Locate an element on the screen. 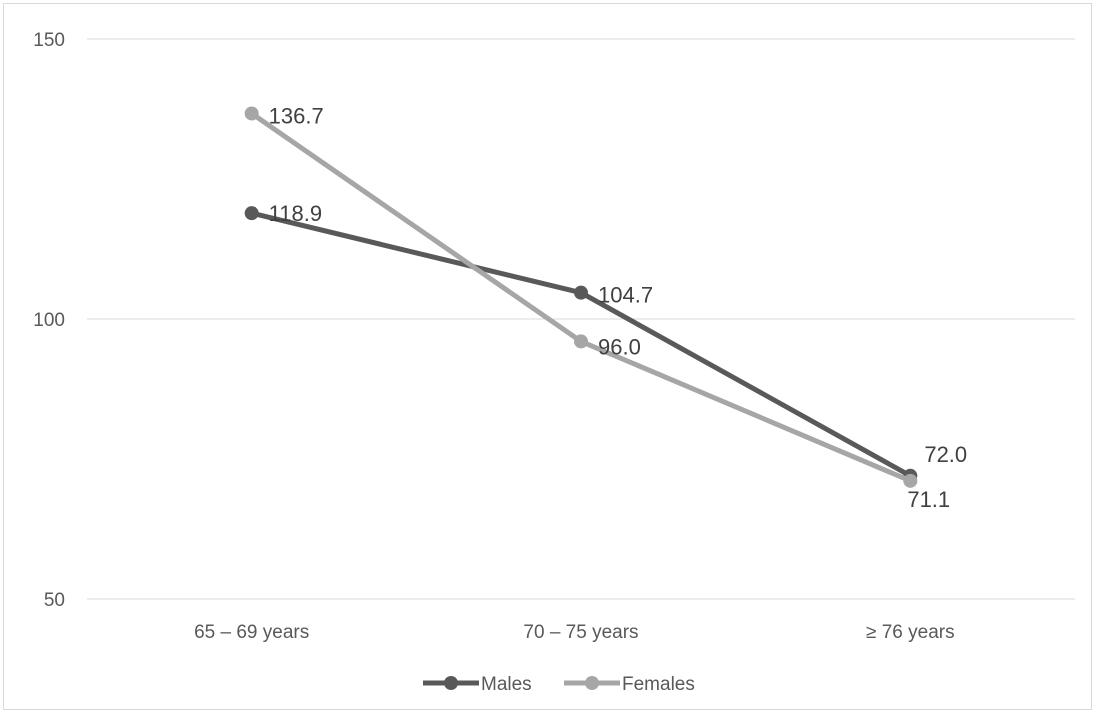 This screenshot has width=1095, height=713. y-tick-label: 150 is located at coordinates (49, 40).